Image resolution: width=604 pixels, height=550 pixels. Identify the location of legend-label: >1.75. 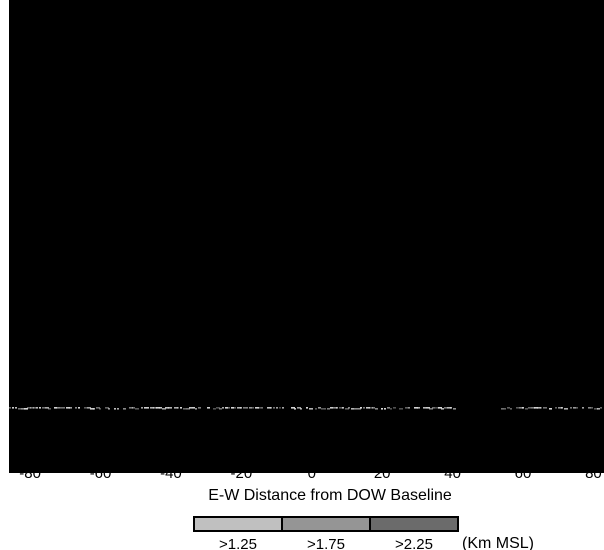
(326, 543).